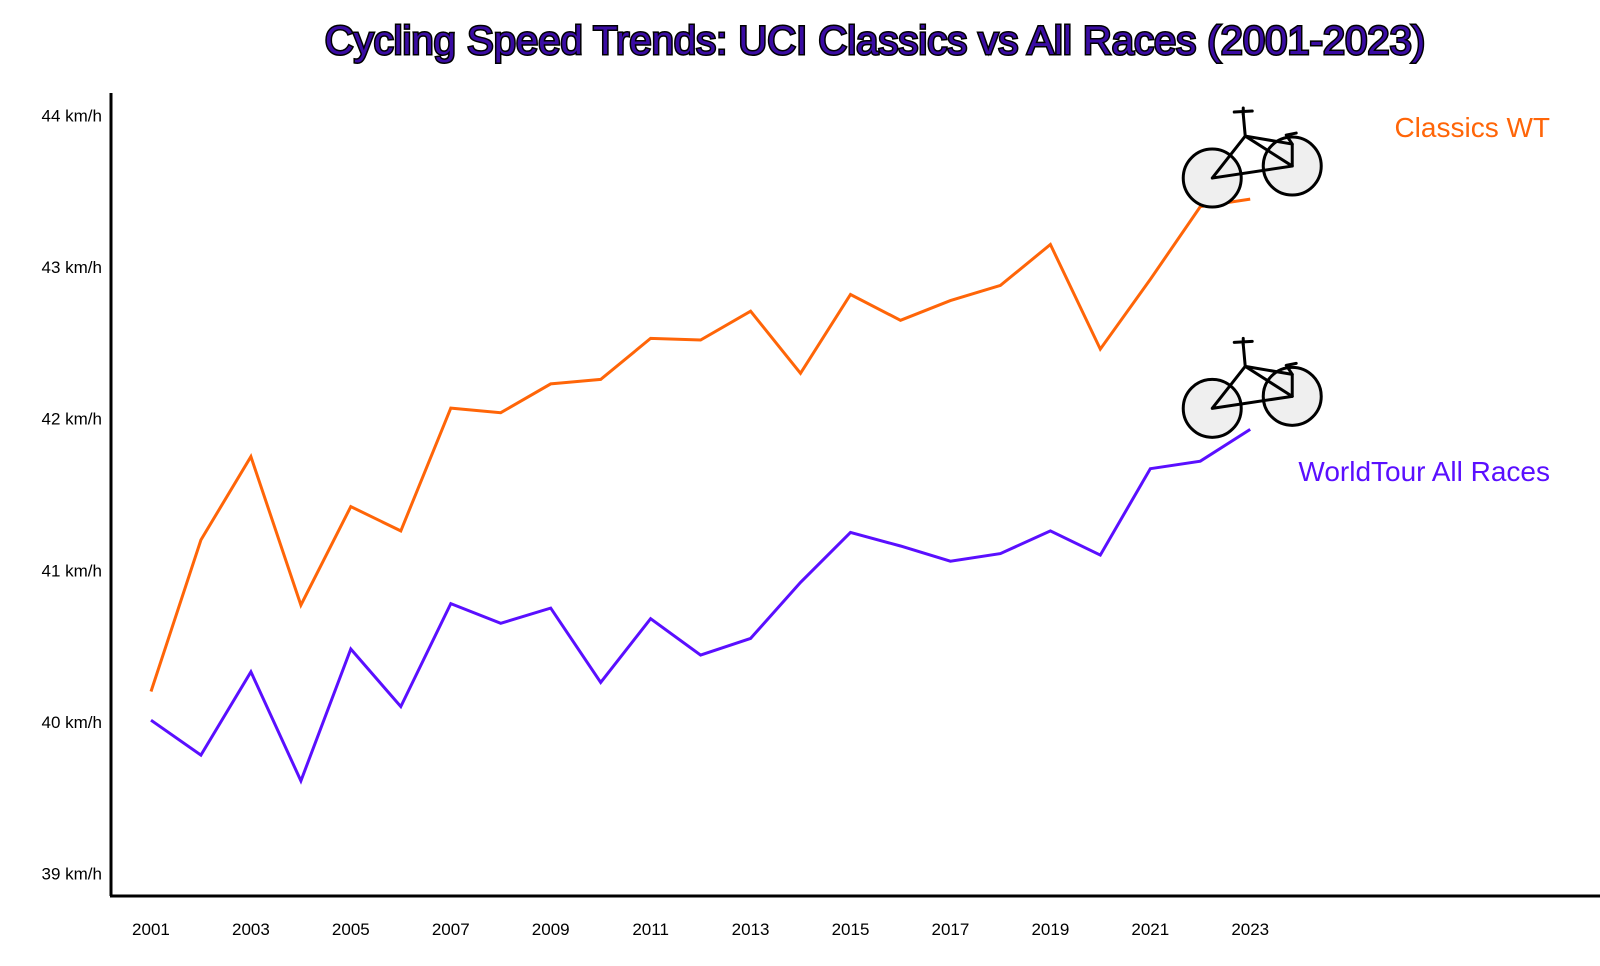 Image resolution: width=1600 pixels, height=966 pixels. Describe the element at coordinates (1150, 929) in the screenshot. I see `x-tick-label: 2021` at that location.